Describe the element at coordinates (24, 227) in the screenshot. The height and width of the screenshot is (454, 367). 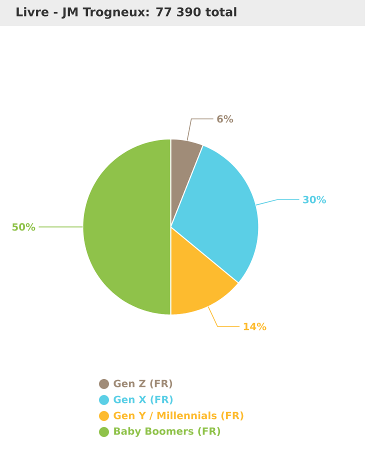
I see `data-label: 50%` at that location.